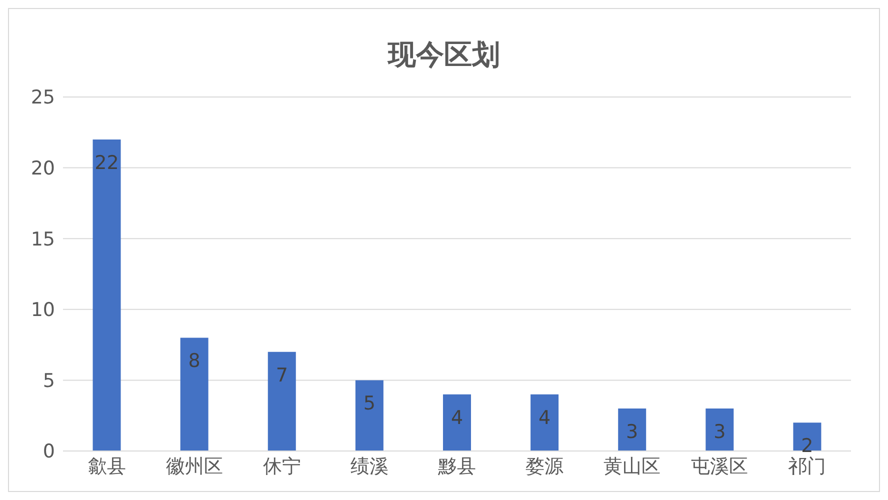 The width and height of the screenshot is (888, 500). I want to click on data-label: 22, so click(106, 163).